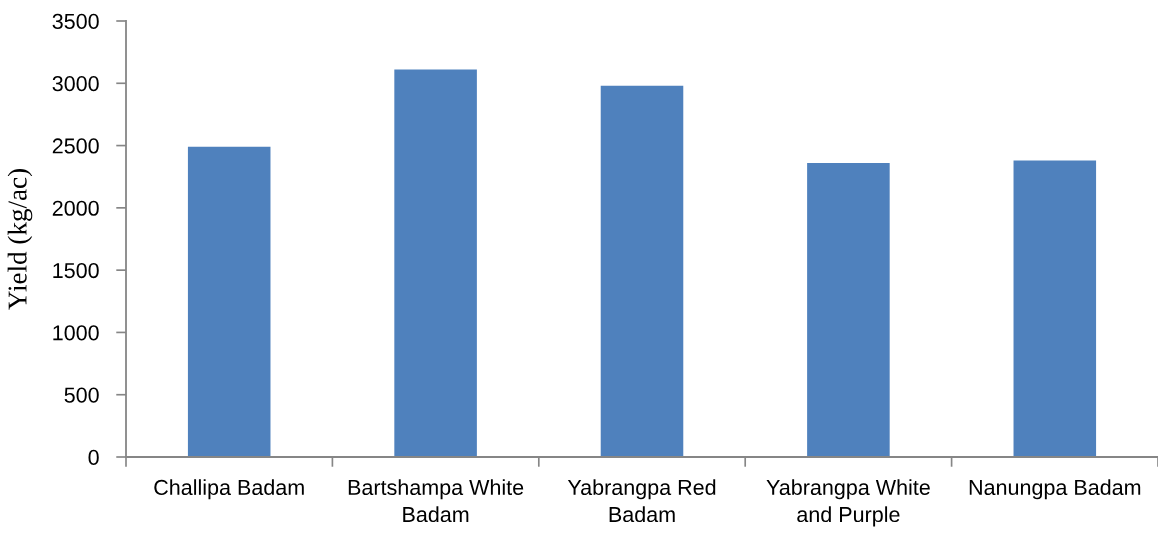  I want to click on y-tick-label: 1000, so click(76, 333).